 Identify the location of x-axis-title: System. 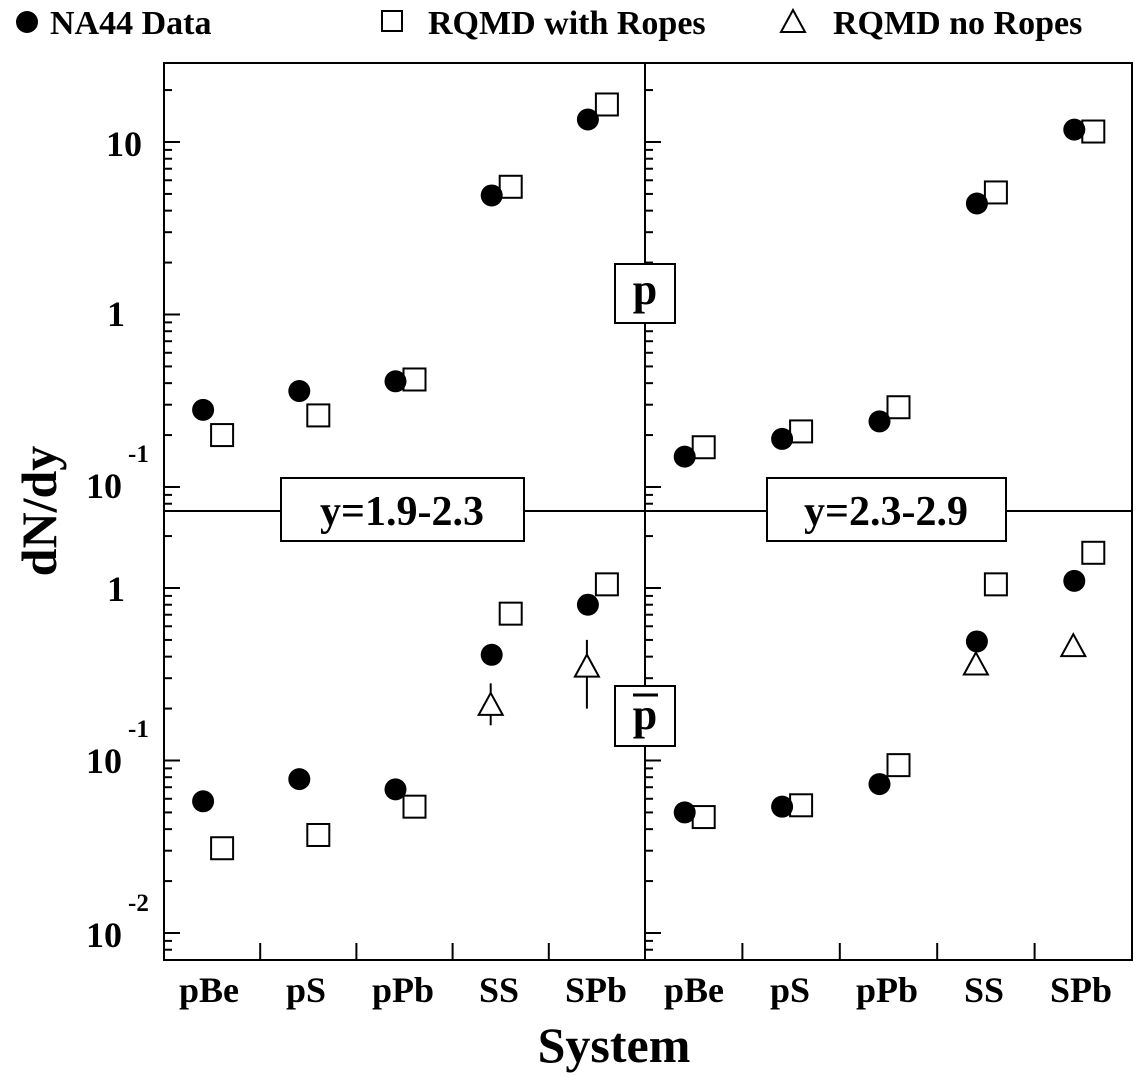
(614, 1045).